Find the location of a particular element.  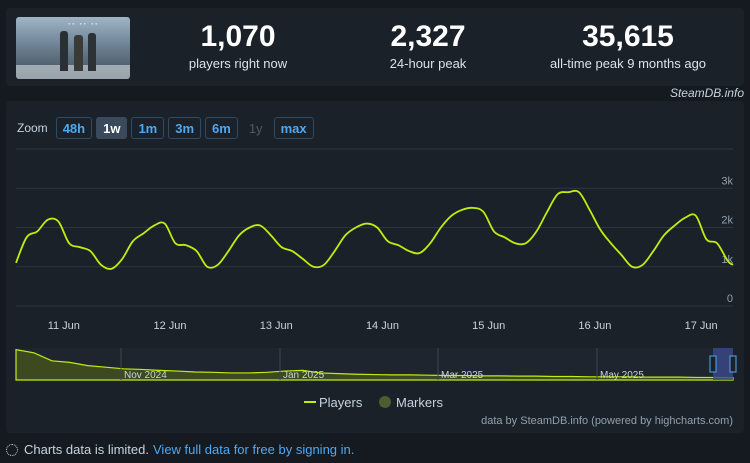

legend-label: Markers is located at coordinates (419, 402).